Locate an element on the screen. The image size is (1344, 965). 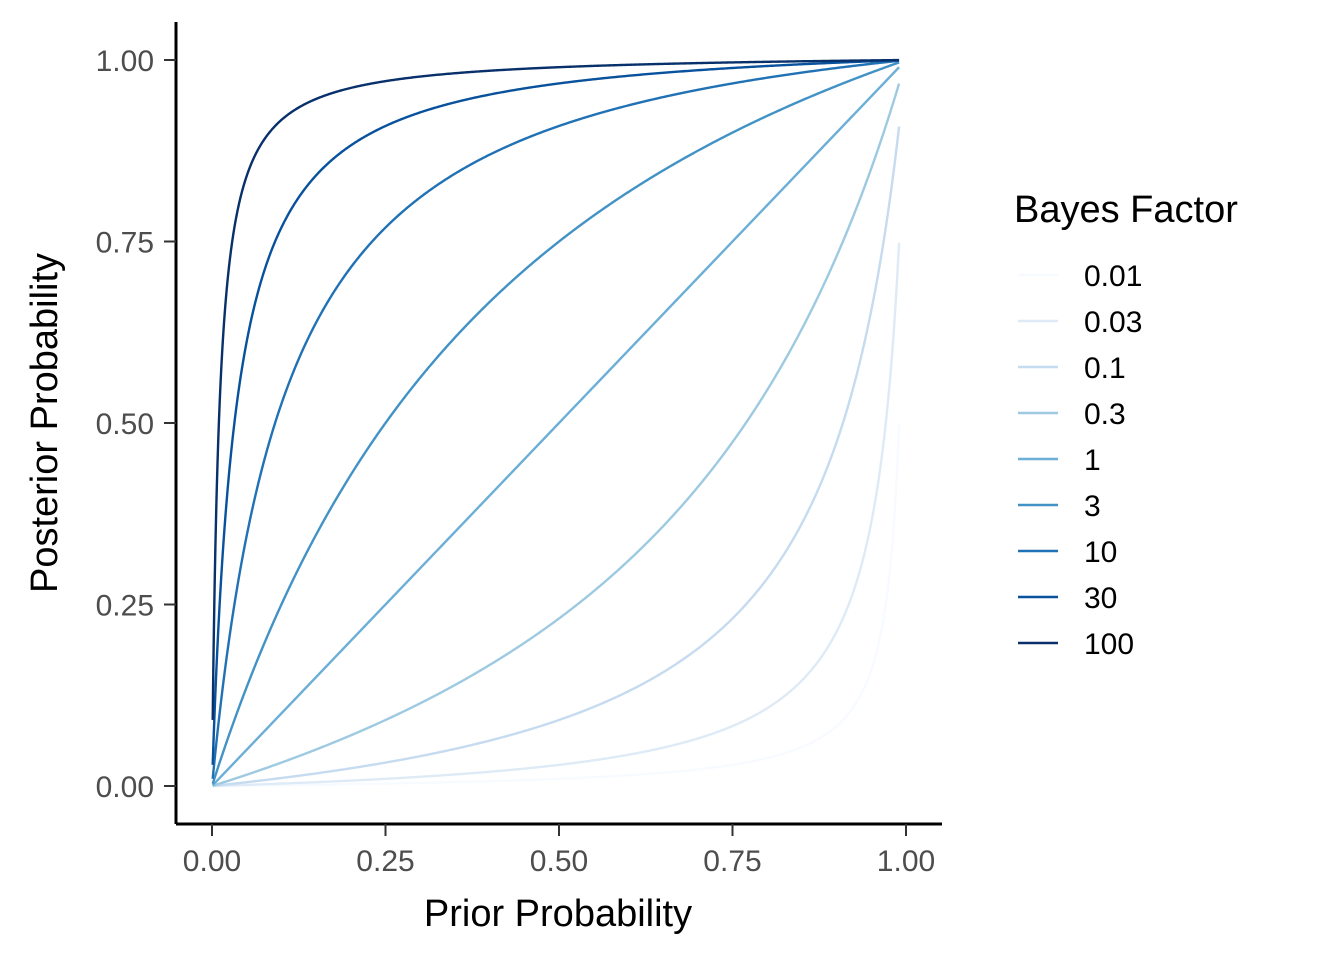
x-tick-label: 0.75 is located at coordinates (732, 861).